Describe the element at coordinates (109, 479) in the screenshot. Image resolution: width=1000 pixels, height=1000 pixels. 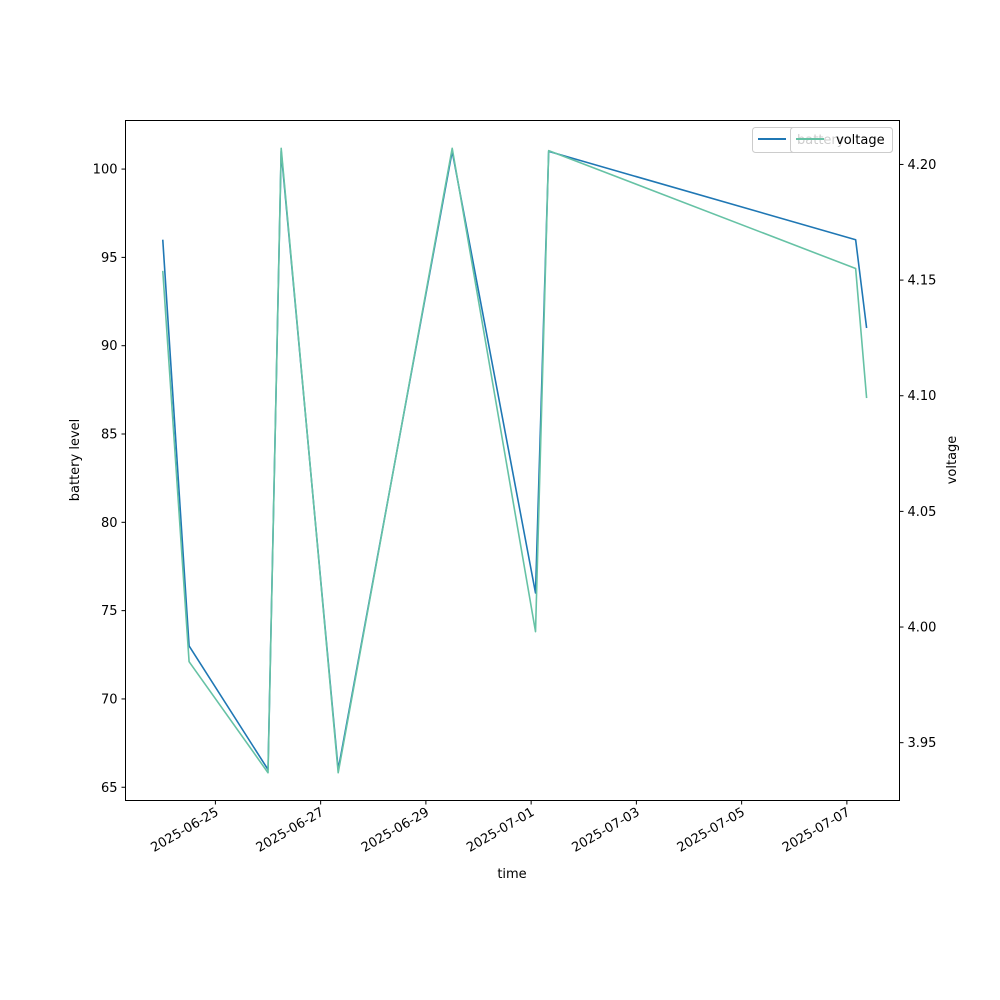
I see `y-axis-left: 65 70 75 80 85 90 95 100` at that location.